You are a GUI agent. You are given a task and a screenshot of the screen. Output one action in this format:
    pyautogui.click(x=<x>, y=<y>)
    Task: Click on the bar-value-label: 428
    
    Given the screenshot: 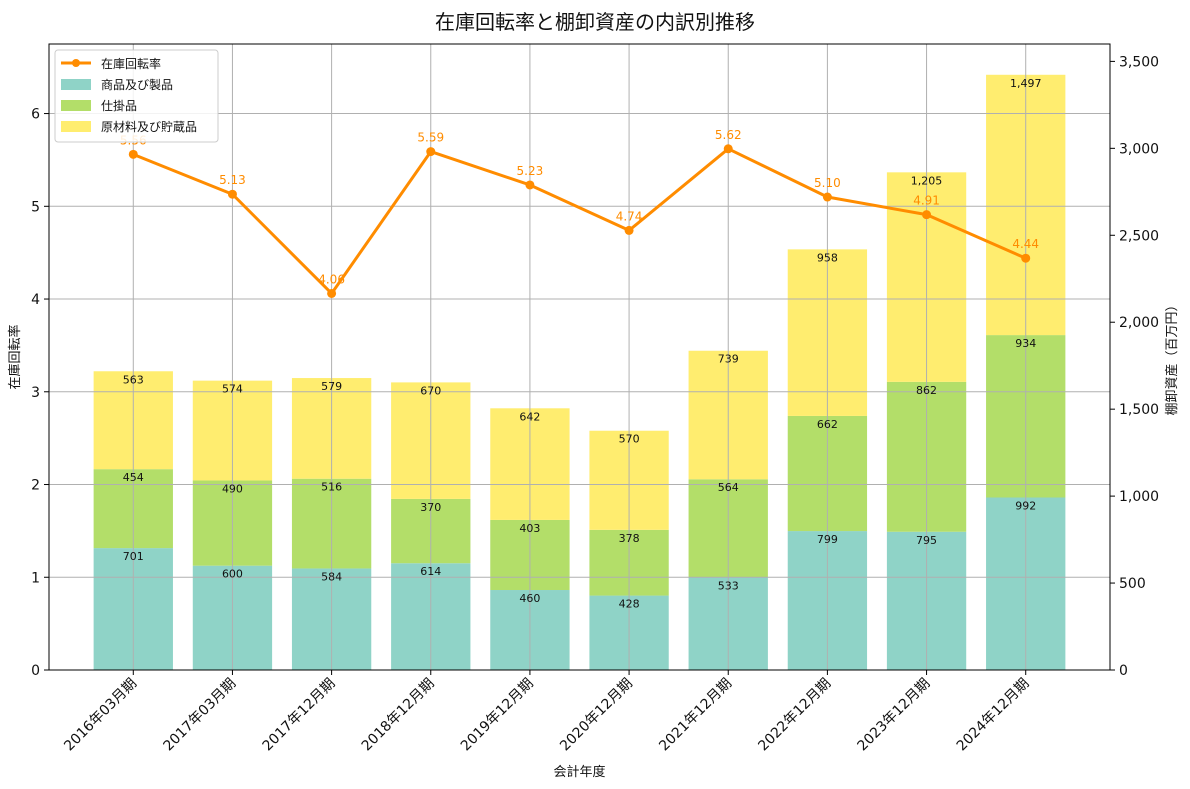 What is the action you would take?
    pyautogui.click(x=629, y=604)
    